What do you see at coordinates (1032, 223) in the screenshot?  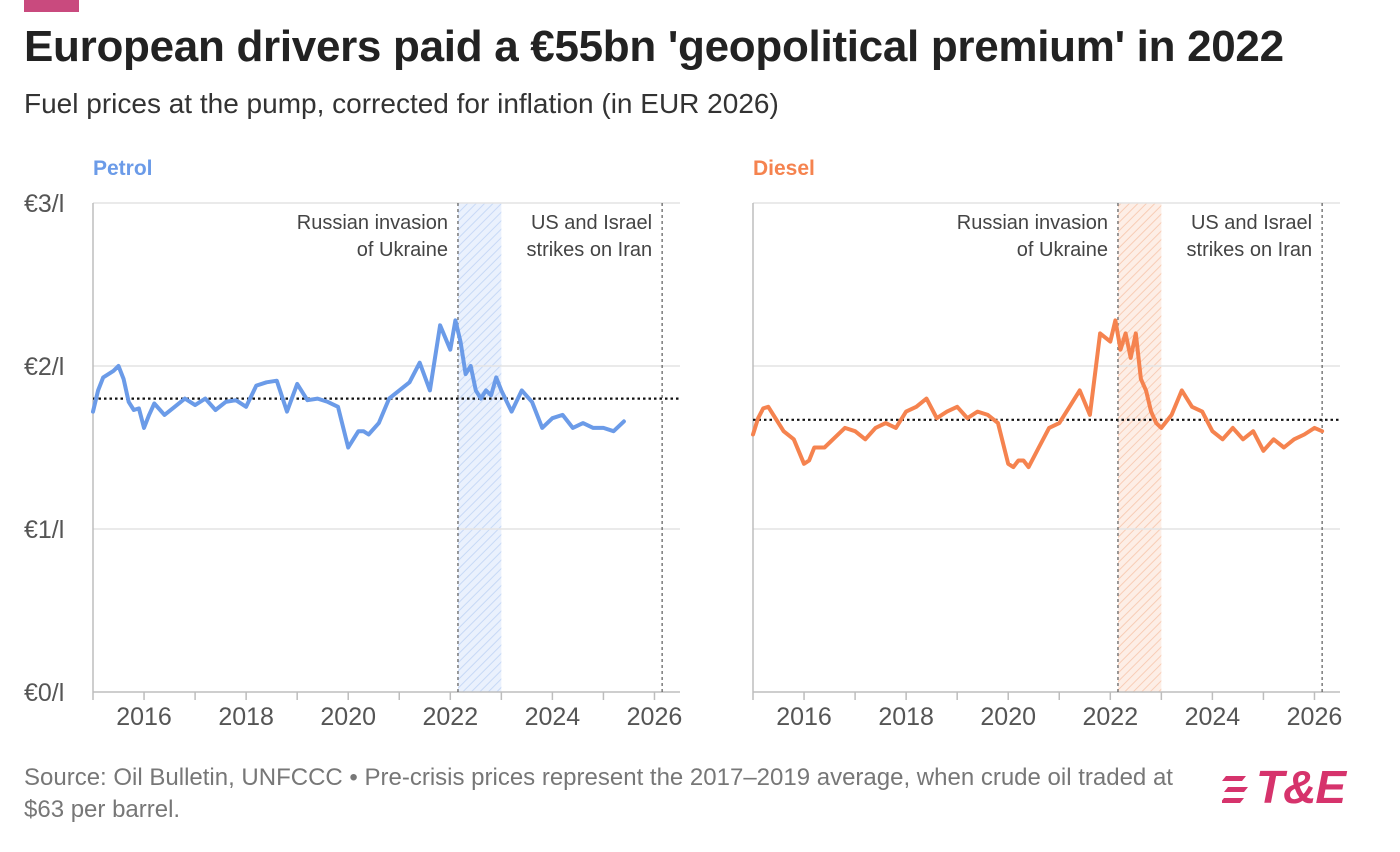 I see `diesel-event-label: Russian invasion` at bounding box center [1032, 223].